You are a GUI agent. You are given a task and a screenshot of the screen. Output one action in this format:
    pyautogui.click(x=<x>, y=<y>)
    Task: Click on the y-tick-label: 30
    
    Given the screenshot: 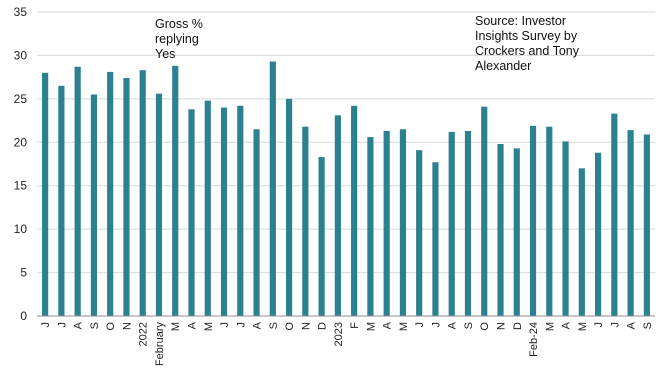 What is the action you would take?
    pyautogui.click(x=21, y=55)
    